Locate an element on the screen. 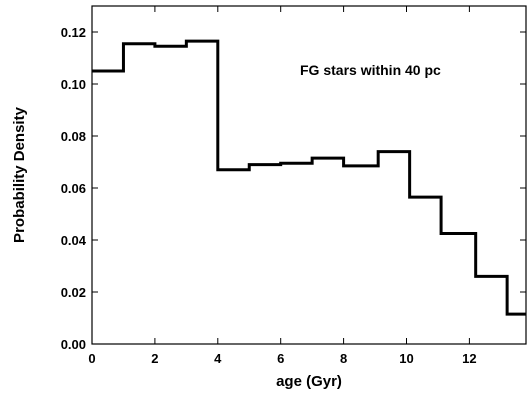  y-tick-label: 0.04 is located at coordinates (74, 240).